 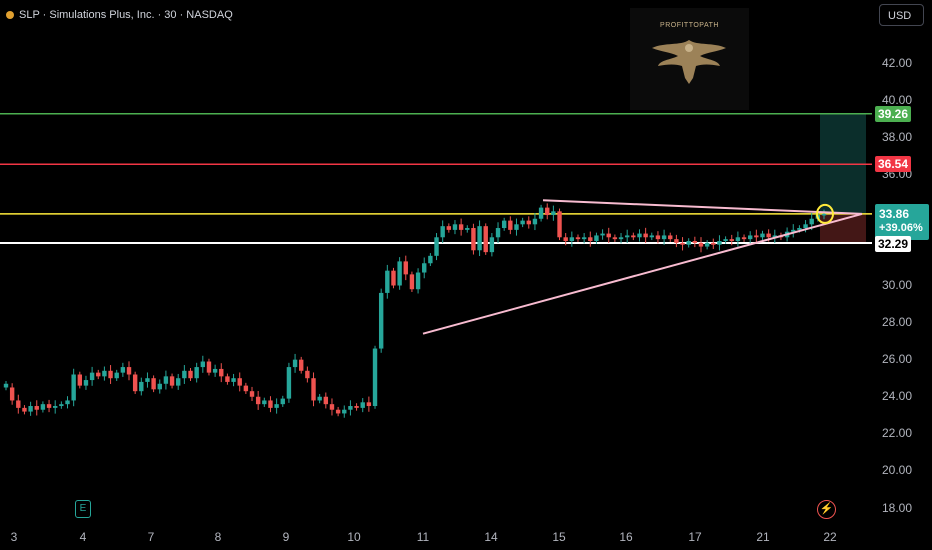 What do you see at coordinates (901, 15) in the screenshot?
I see `currency-button: USD` at bounding box center [901, 15].